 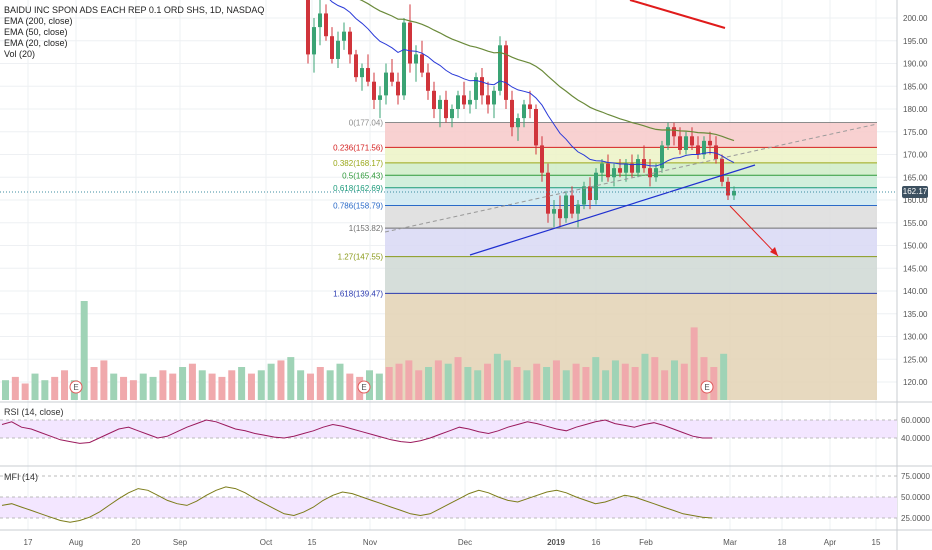 I want to click on mfi-band, so click(x=448, y=507).